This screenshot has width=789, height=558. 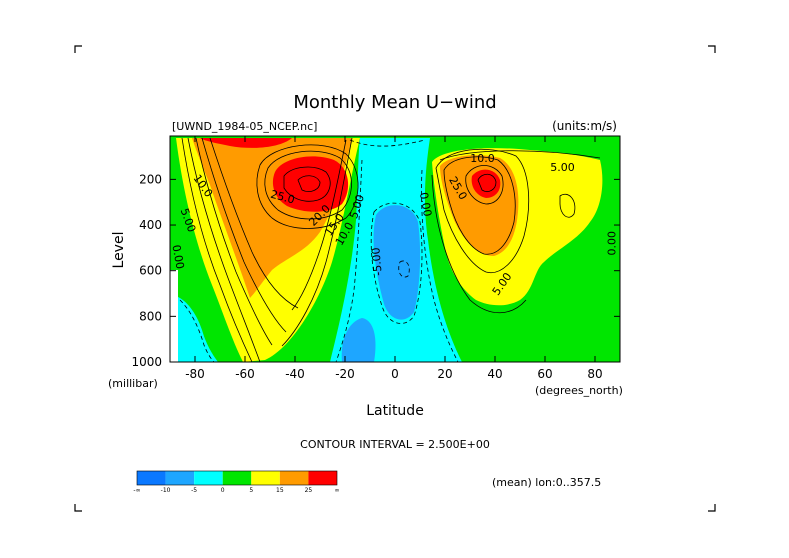 What do you see at coordinates (579, 390) in the screenshot?
I see `x-axis-units: (degrees_north)` at bounding box center [579, 390].